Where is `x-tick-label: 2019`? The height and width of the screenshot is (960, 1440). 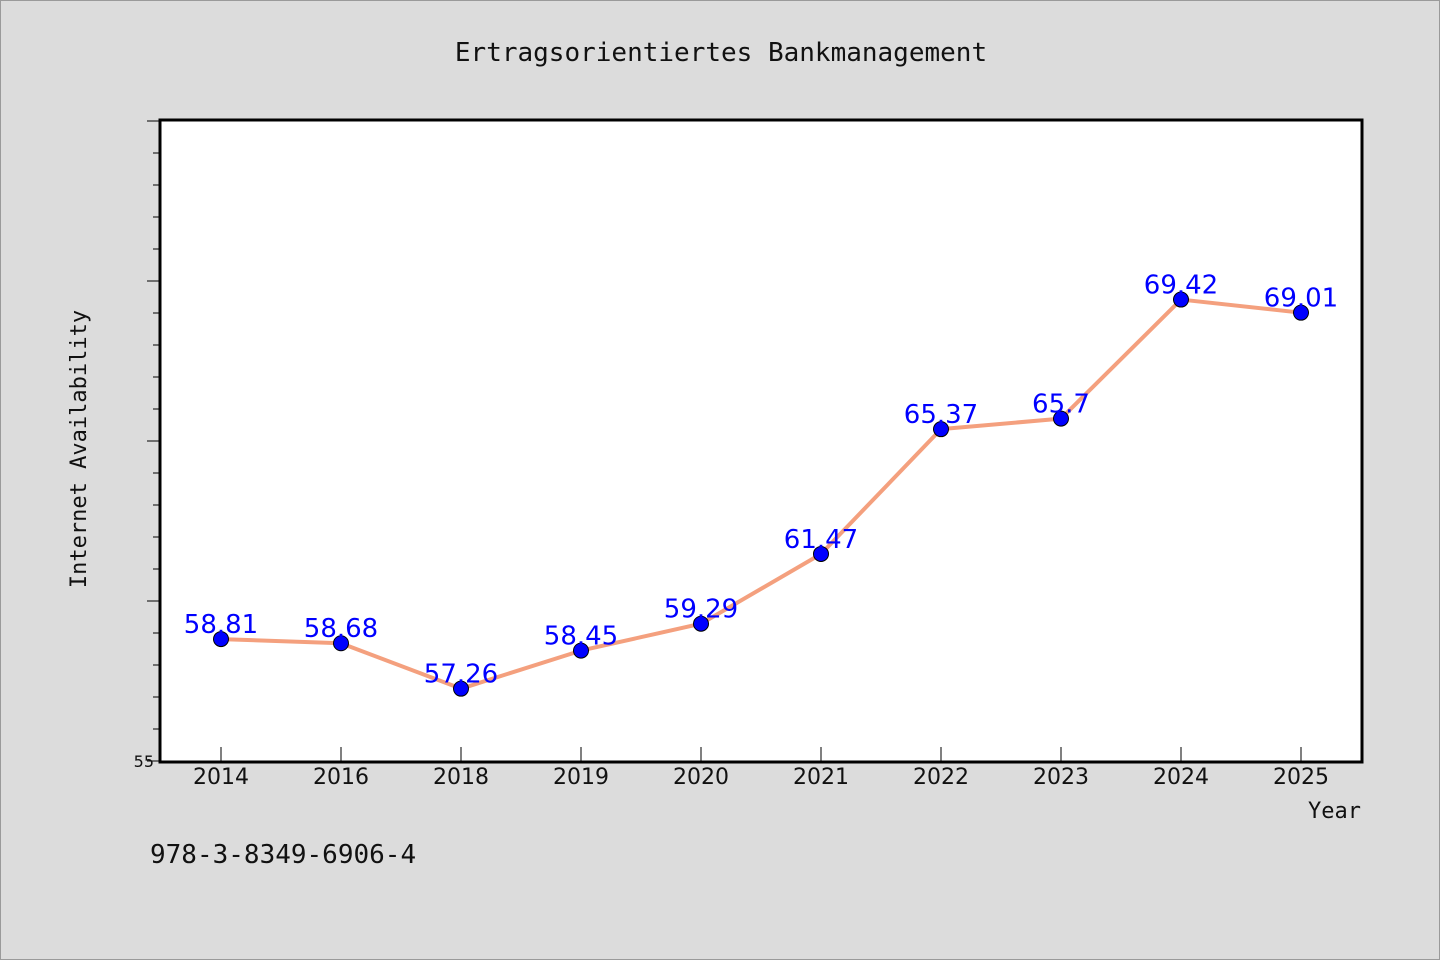
x-tick-label: 2019 is located at coordinates (581, 777).